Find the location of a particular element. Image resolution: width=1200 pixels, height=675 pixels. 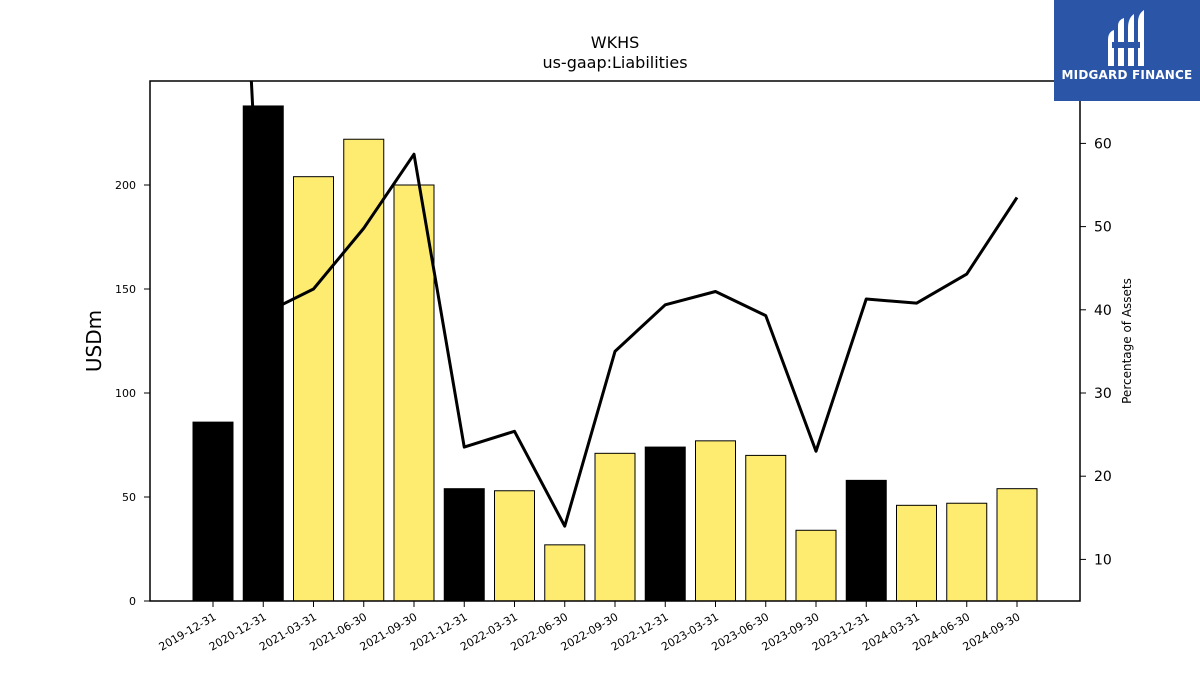

x-tick-label: 2024-09-30 is located at coordinates (992, 631).